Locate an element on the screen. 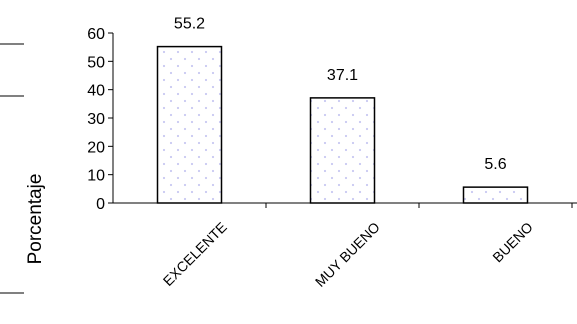 The width and height of the screenshot is (577, 324). y-tick-label: 60 is located at coordinates (96, 34).